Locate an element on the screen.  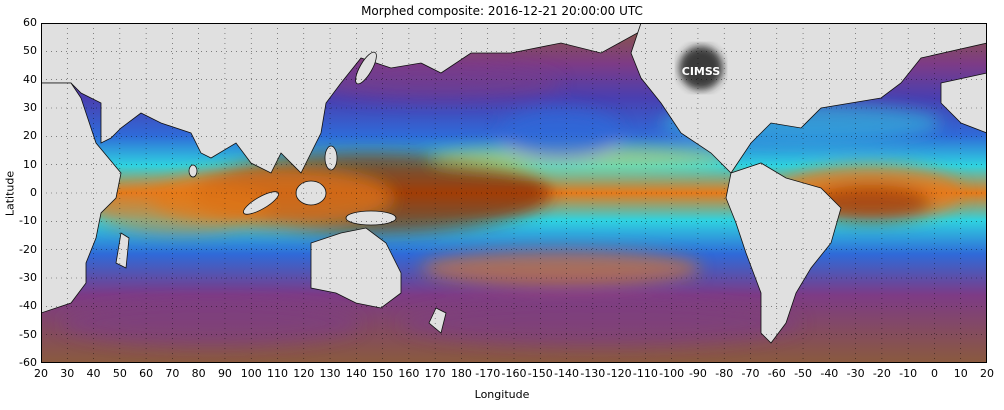
x-tick-label: -10 is located at coordinates (908, 373).